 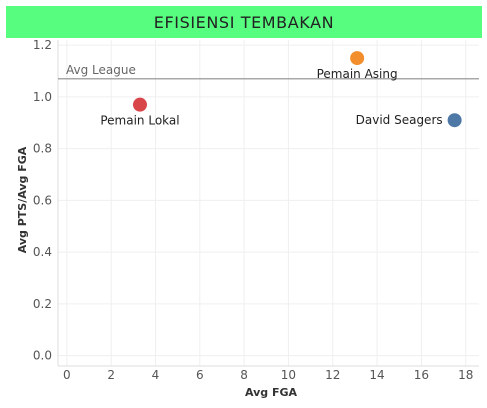 What do you see at coordinates (399, 120) in the screenshot?
I see `data-point-label: David Seagers` at bounding box center [399, 120].